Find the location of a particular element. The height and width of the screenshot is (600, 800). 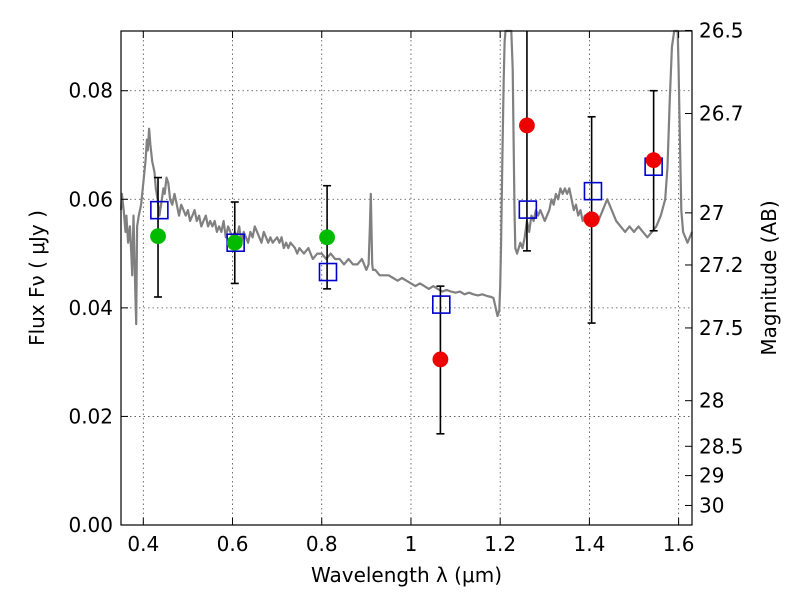

mag-tick-label: 27 is located at coordinates (711, 213).